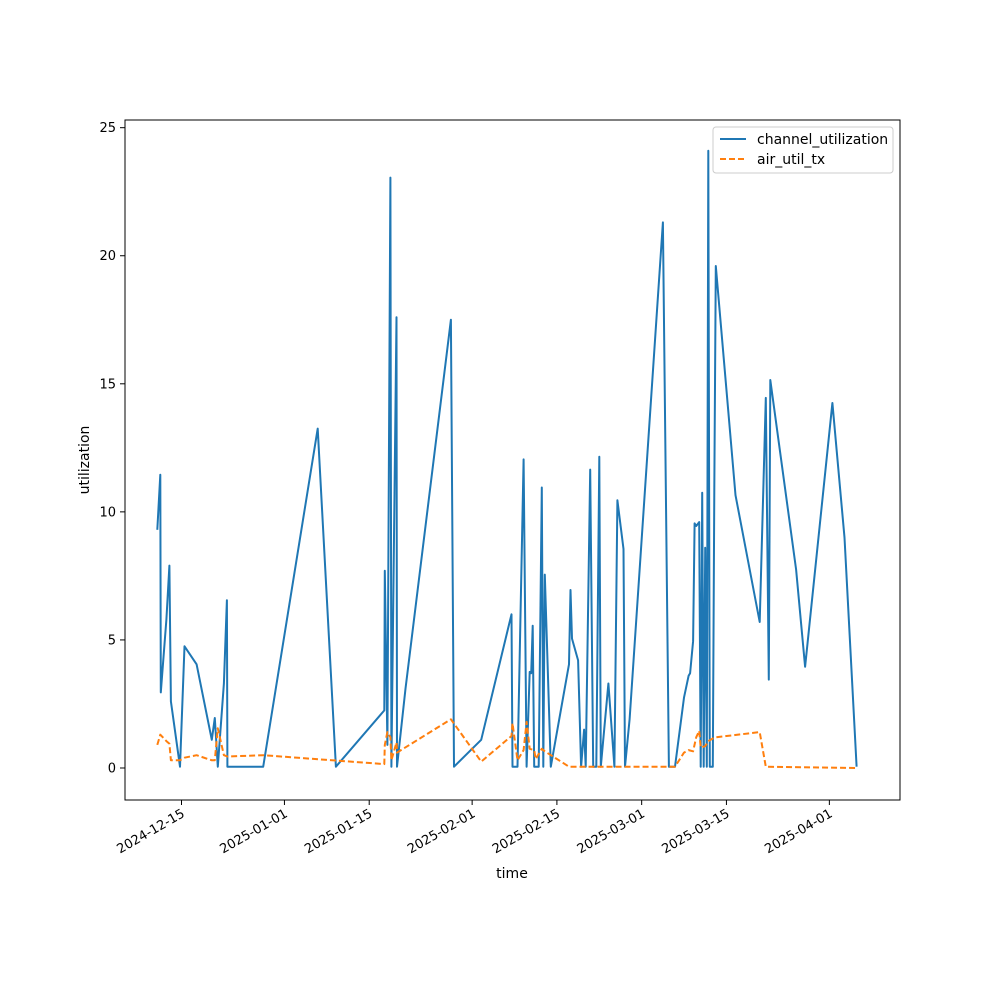 The height and width of the screenshot is (1000, 1000). I want to click on x-axis-label: time, so click(512, 874).